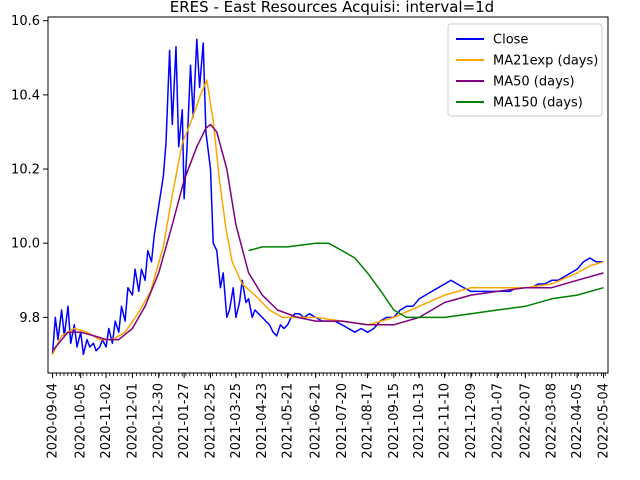 The height and width of the screenshot is (480, 640). Describe the element at coordinates (525, 421) in the screenshot. I see `x-tick-label: 2022-02-07` at that location.